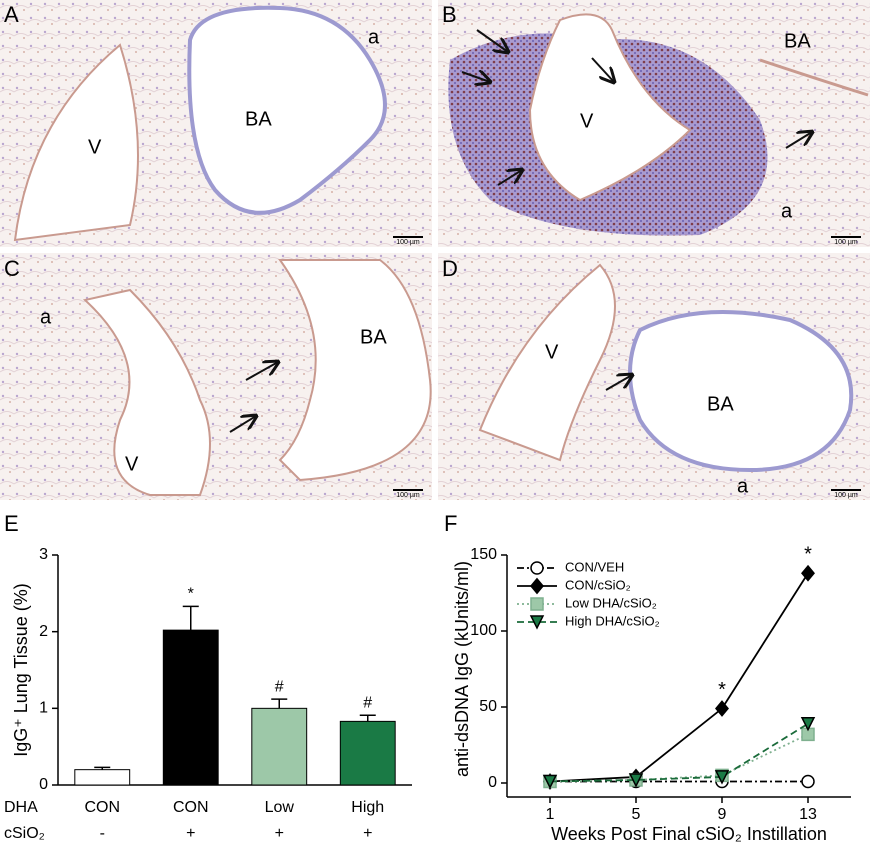  Describe the element at coordinates (43, 708) in the screenshot. I see `y-tick-label: 1` at that location.